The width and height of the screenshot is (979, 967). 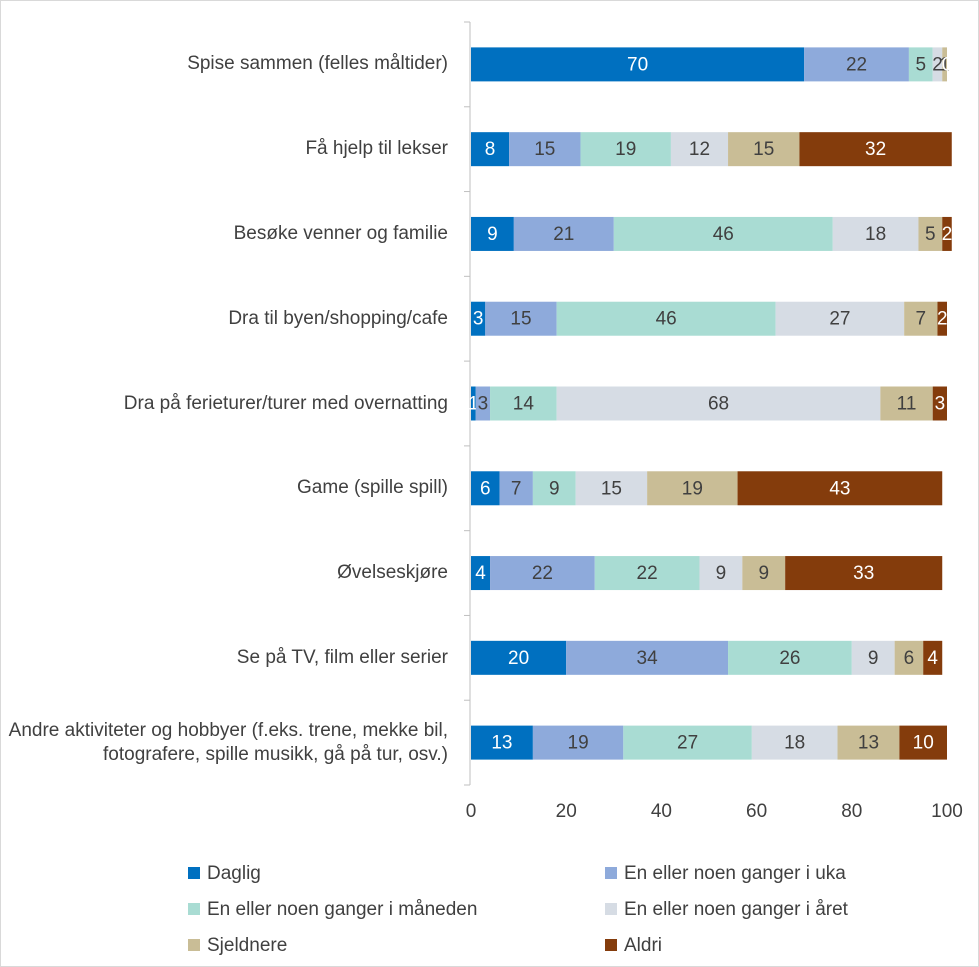 I want to click on y-tick-label: Få hjelp til lekser, so click(x=376, y=149).